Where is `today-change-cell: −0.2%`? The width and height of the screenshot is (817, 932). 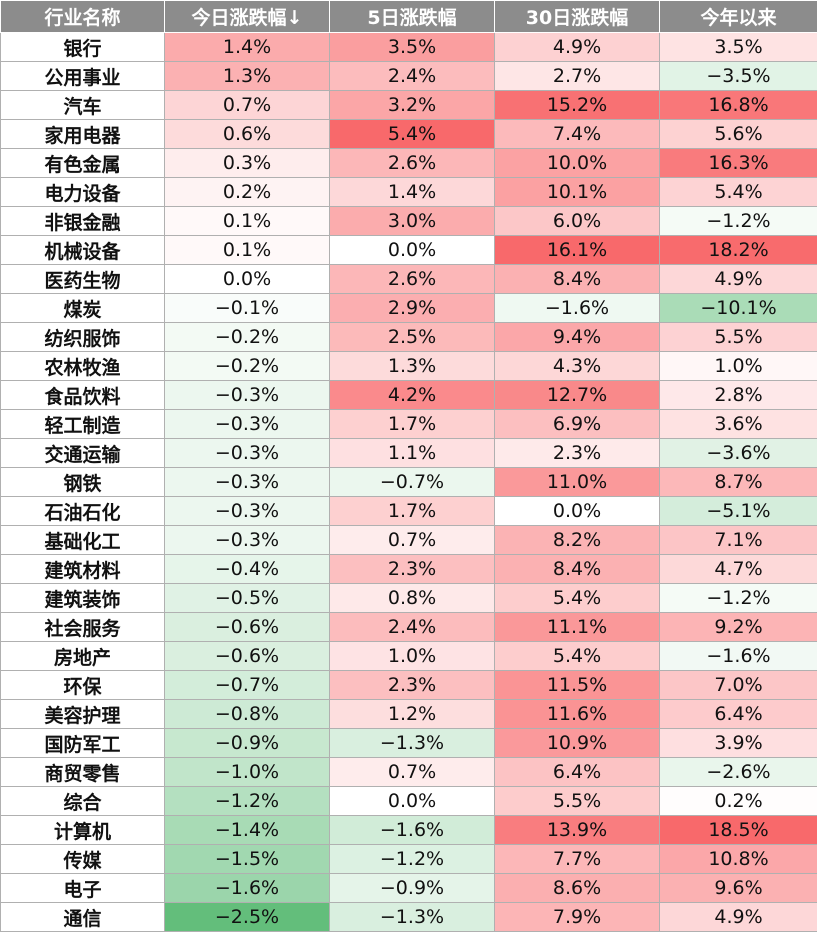 today-change-cell: −0.2% is located at coordinates (247, 337).